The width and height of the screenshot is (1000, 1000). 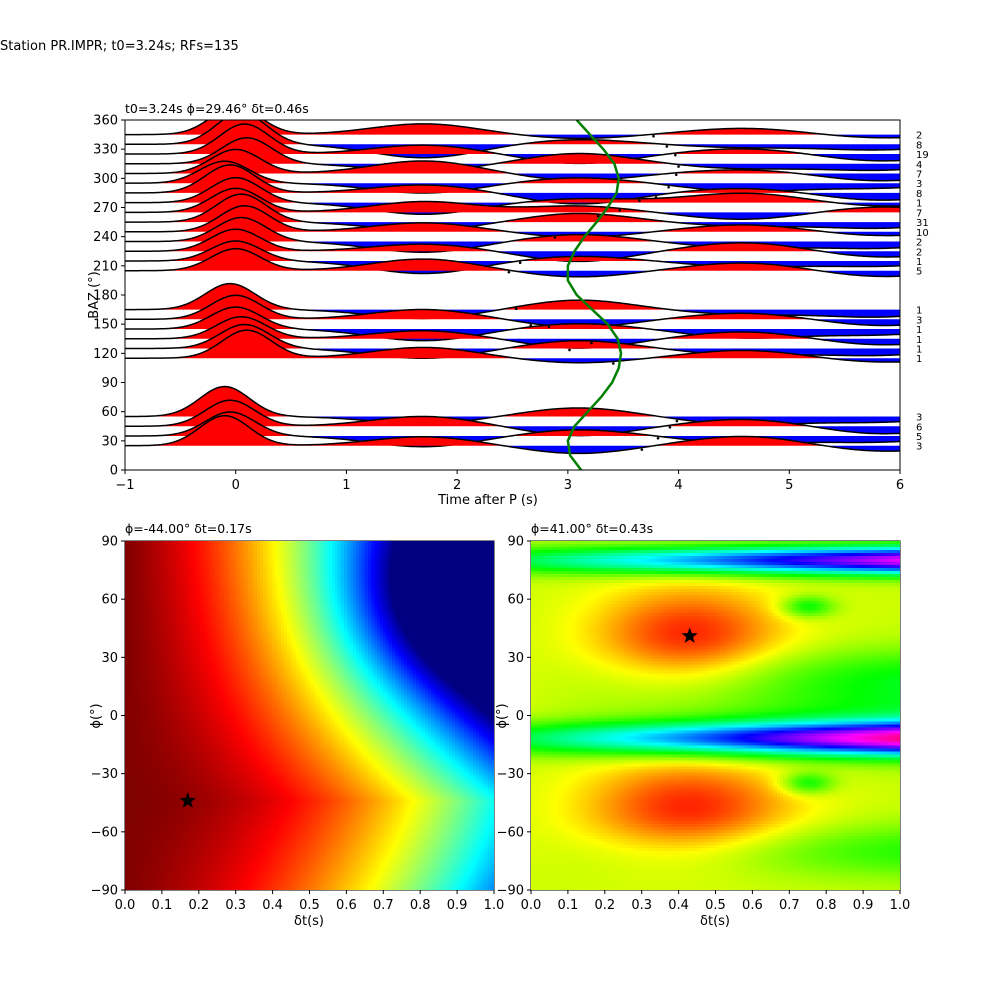 I want to click on x-tick-label: 2, so click(x=457, y=485).